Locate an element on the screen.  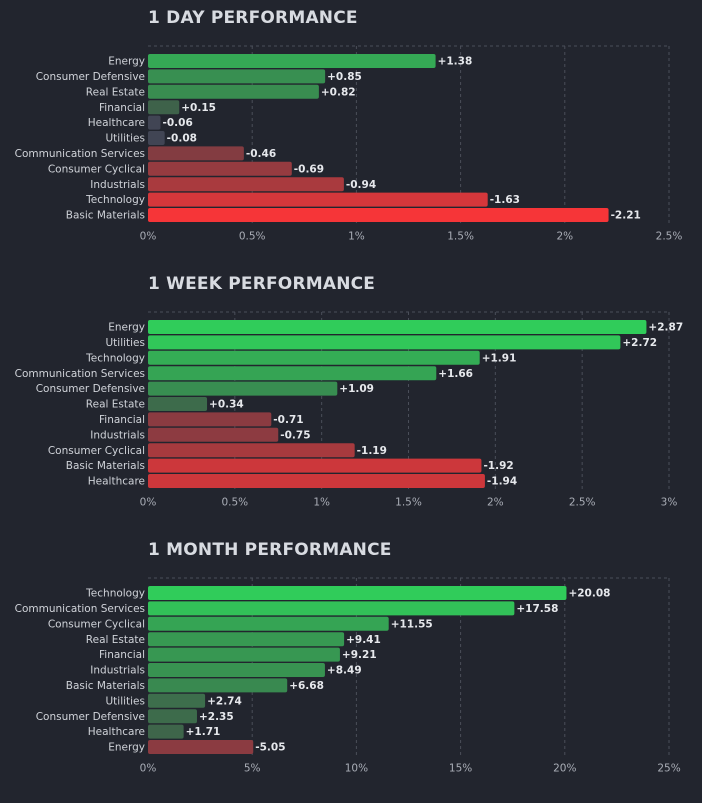
month-performance-title: 1 MONTH PERFORMANCE is located at coordinates (270, 550).